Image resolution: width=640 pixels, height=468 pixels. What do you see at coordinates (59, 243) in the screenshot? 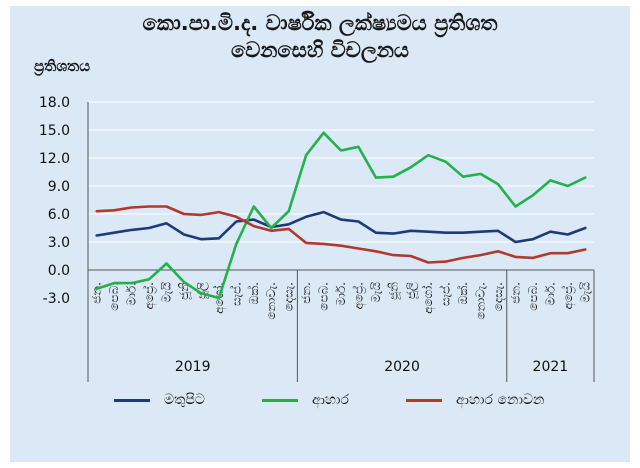
I see `y-tick-label: 3.0` at bounding box center [59, 243].